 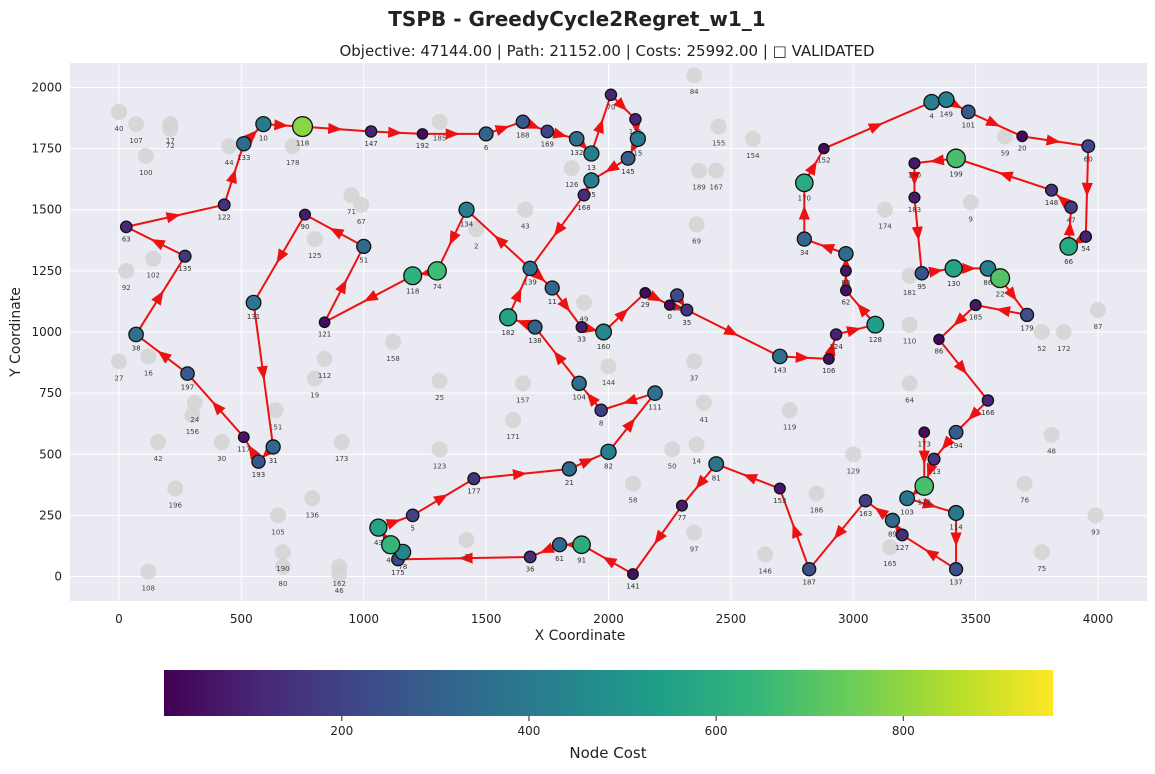 What do you see at coordinates (765, 572) in the screenshot?
I see `unselected-node-label: 146` at bounding box center [765, 572].